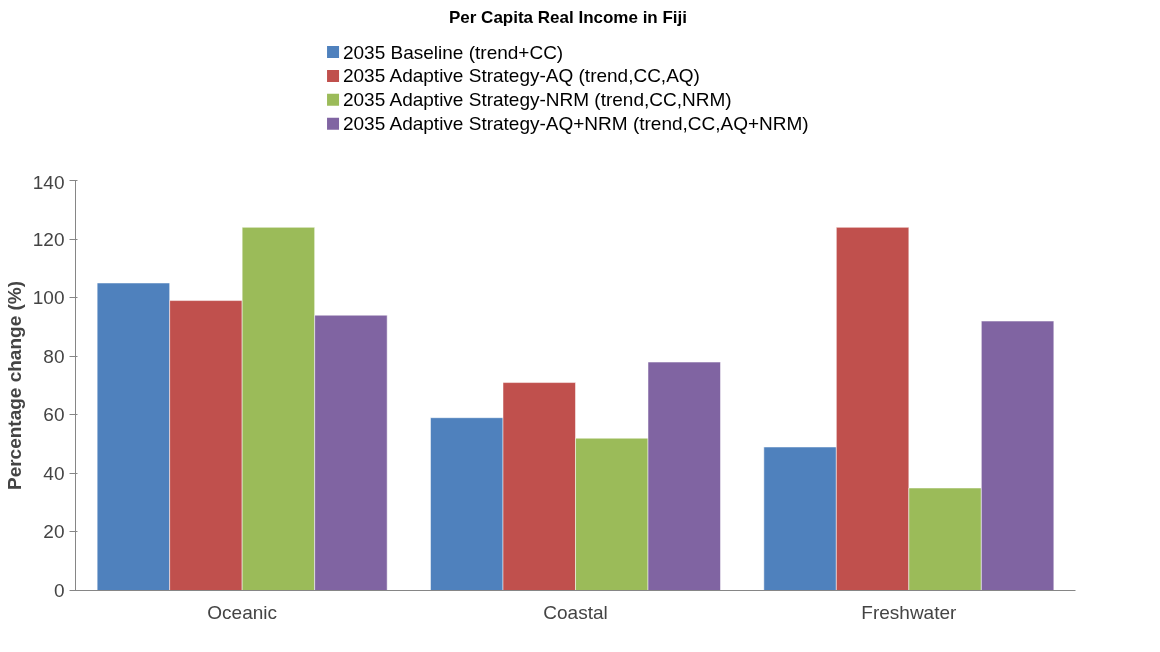 This screenshot has width=1160, height=652. What do you see at coordinates (48, 298) in the screenshot?
I see `y-tick-label: 100` at bounding box center [48, 298].